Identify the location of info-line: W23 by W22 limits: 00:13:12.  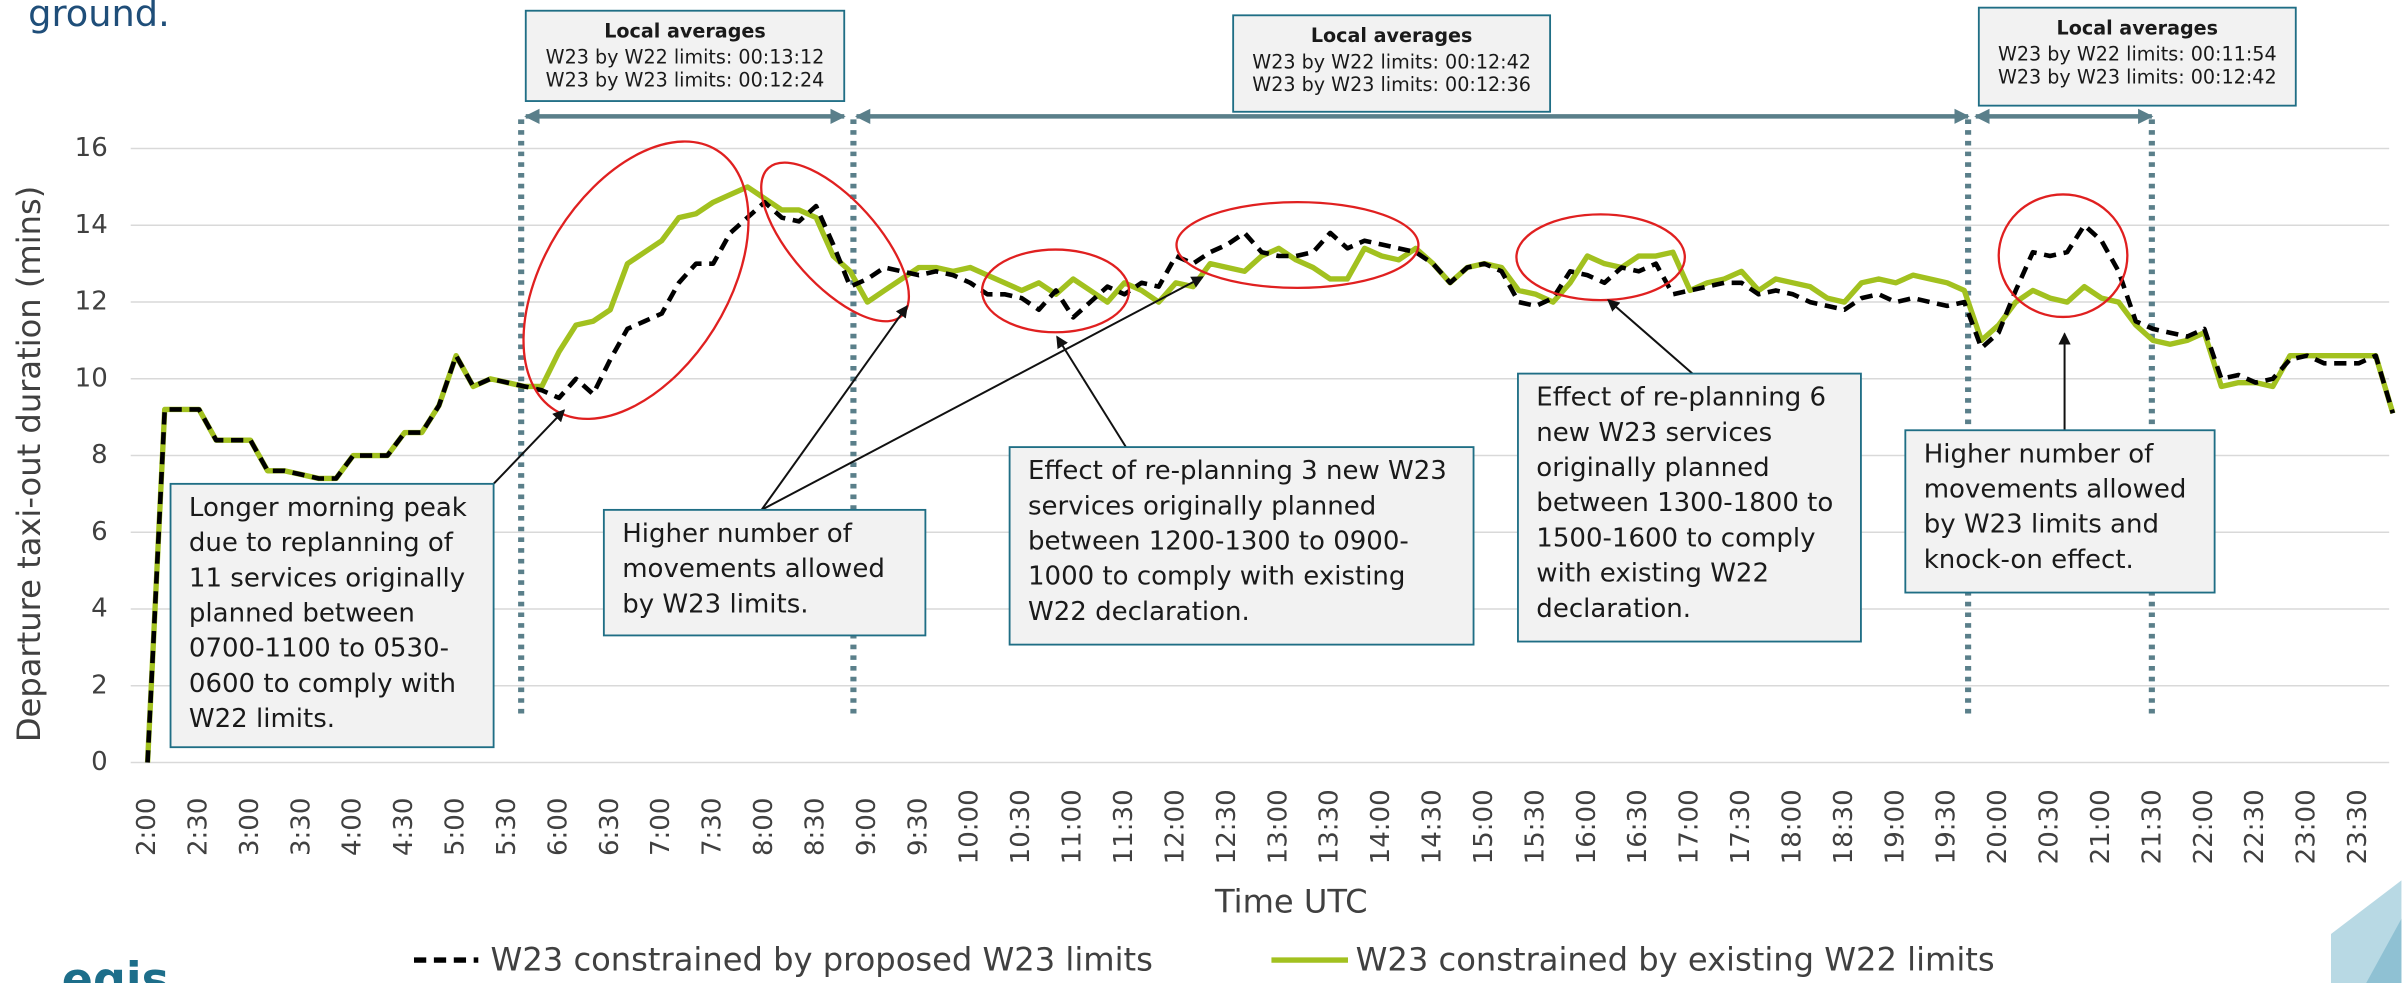
(685, 57).